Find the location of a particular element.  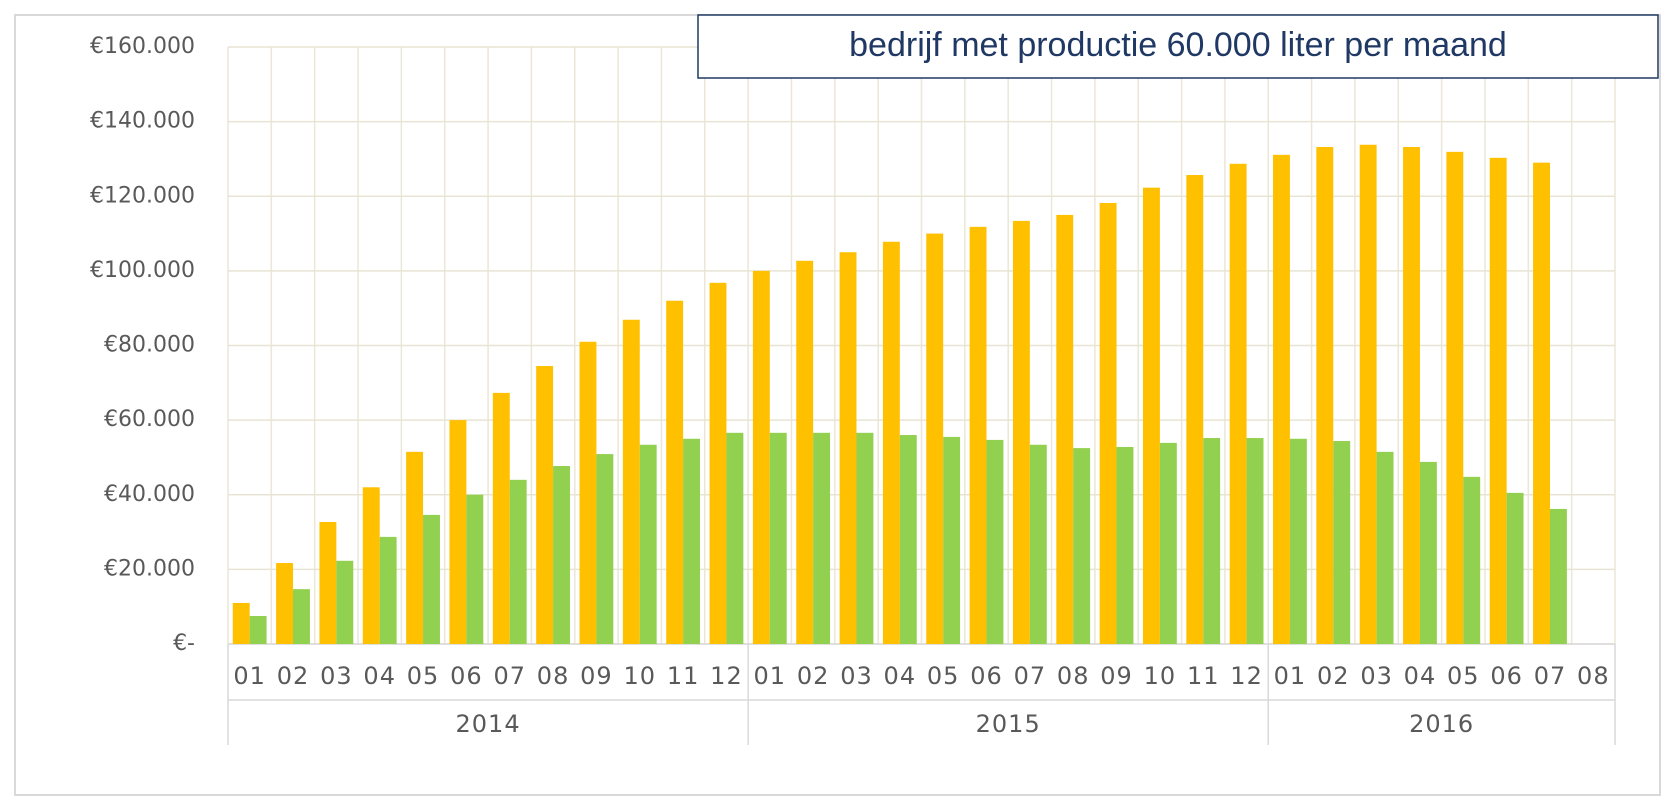

group-label: 2014 is located at coordinates (488, 724).